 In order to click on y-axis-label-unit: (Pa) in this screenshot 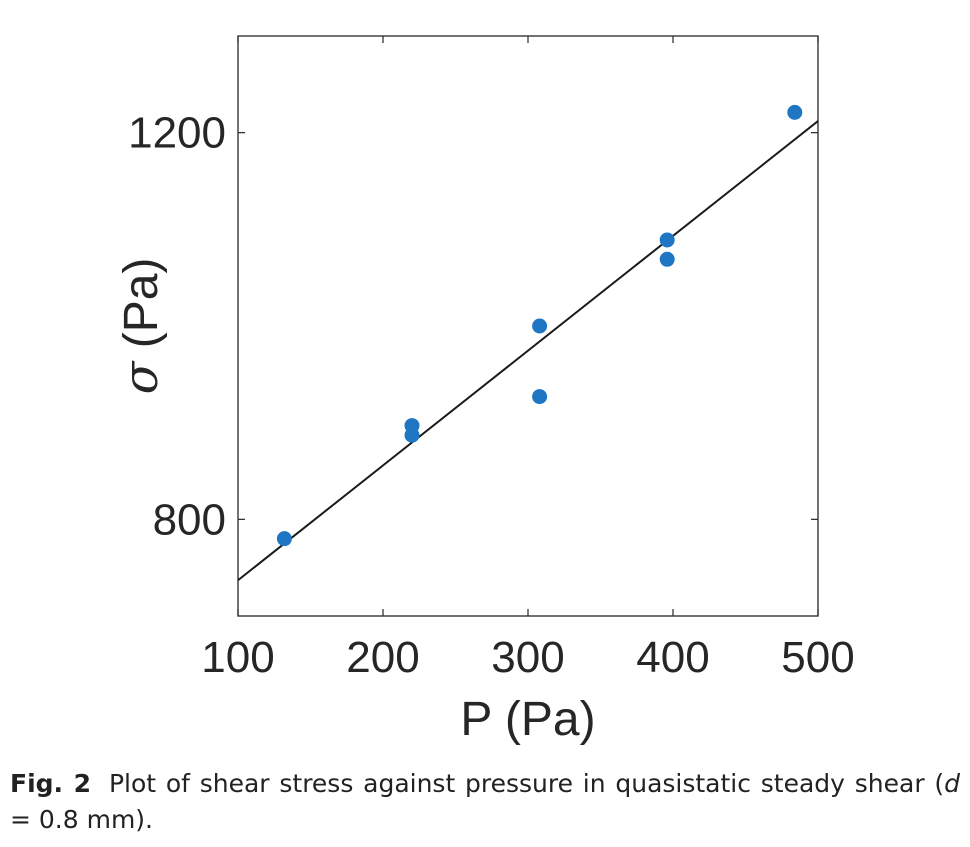, I will do `click(141, 310)`.